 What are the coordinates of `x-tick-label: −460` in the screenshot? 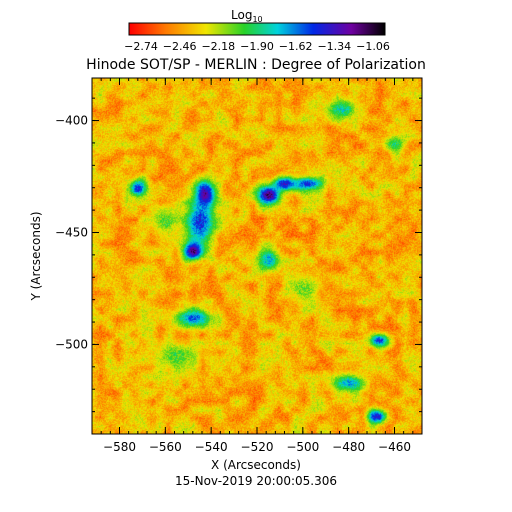 It's located at (394, 447).